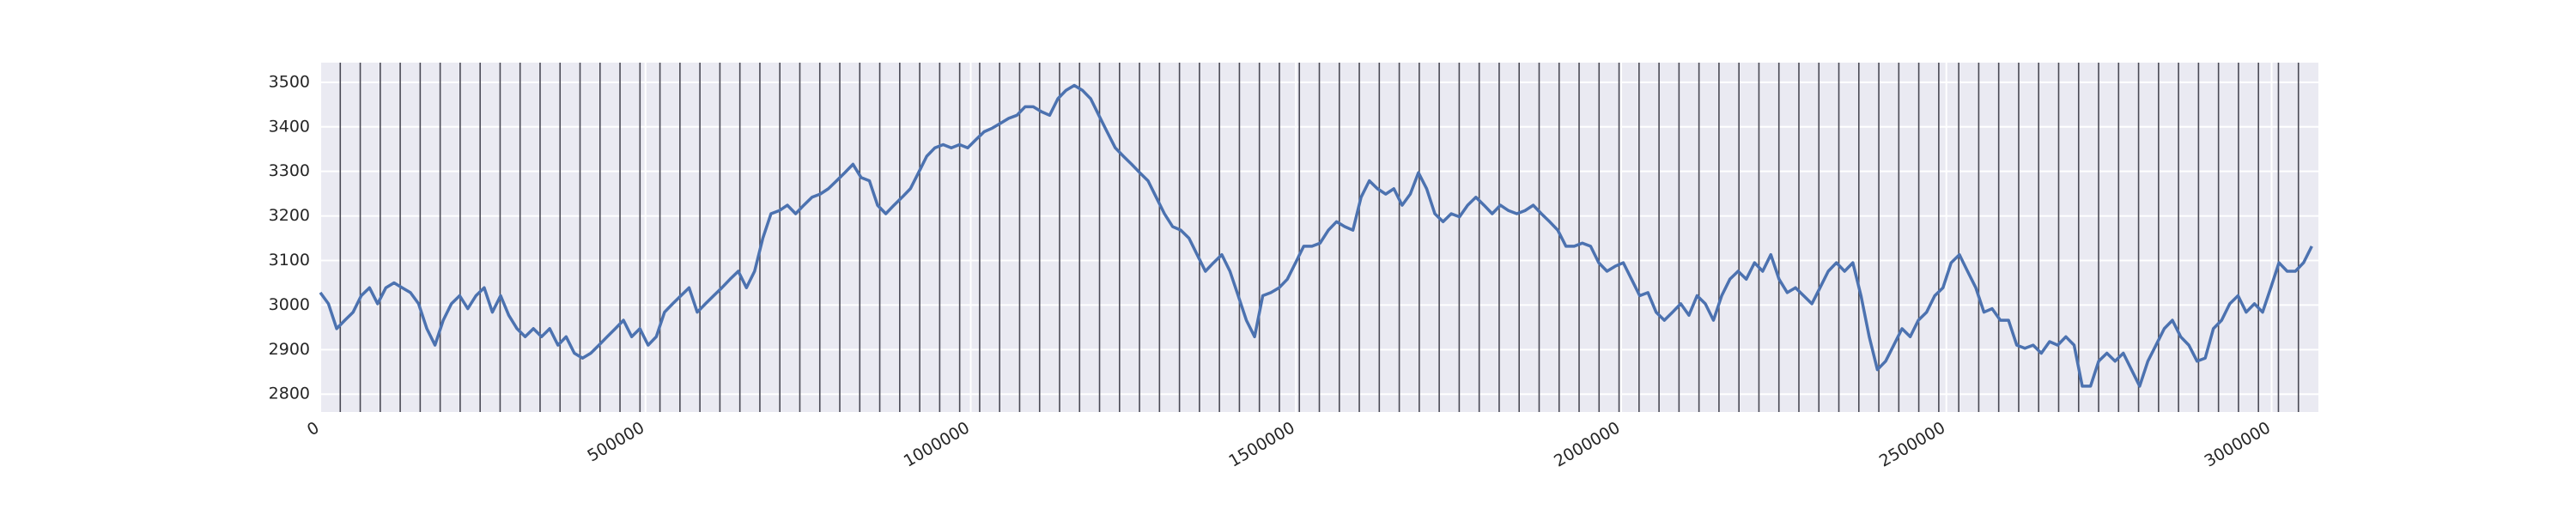 This screenshot has height=515, width=2576. I want to click on x-tick-label: 3000000, so click(2238, 444).